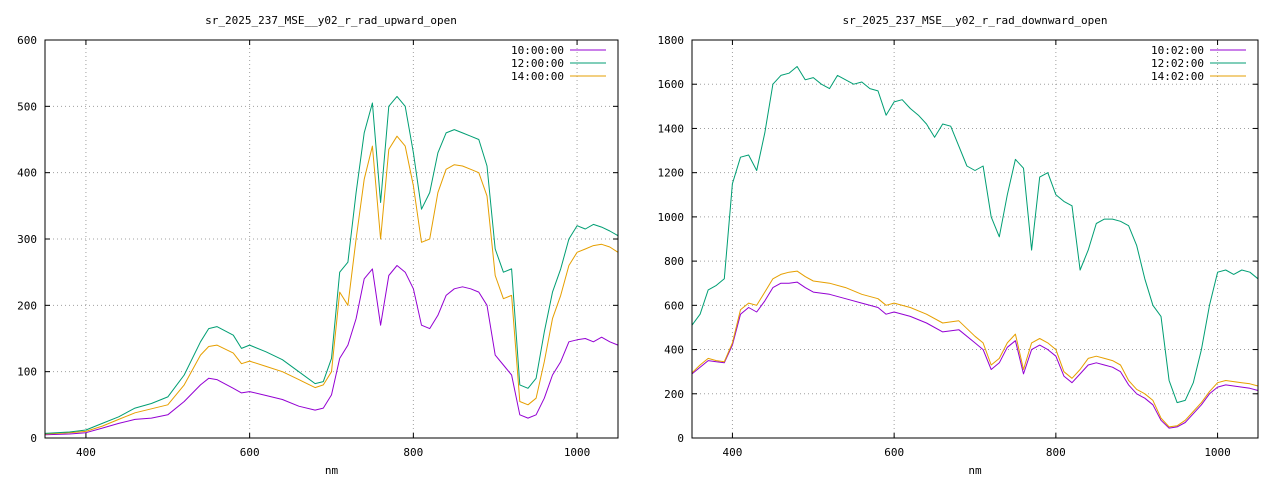 The height and width of the screenshot is (480, 1280). I want to click on legend-label: 10:00:00, so click(537, 50).